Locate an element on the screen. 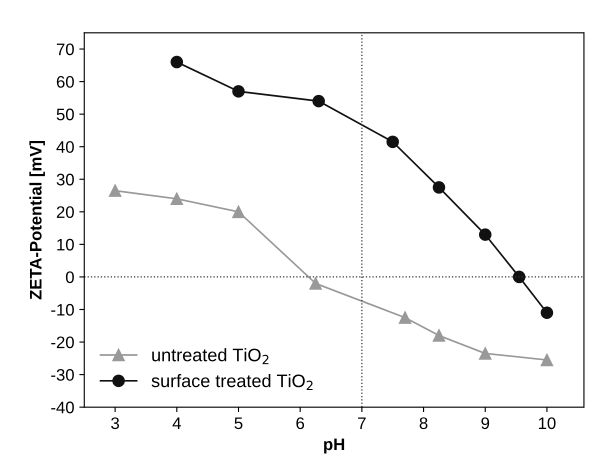 The height and width of the screenshot is (468, 602). y-tick-label: -40 is located at coordinates (62, 408).